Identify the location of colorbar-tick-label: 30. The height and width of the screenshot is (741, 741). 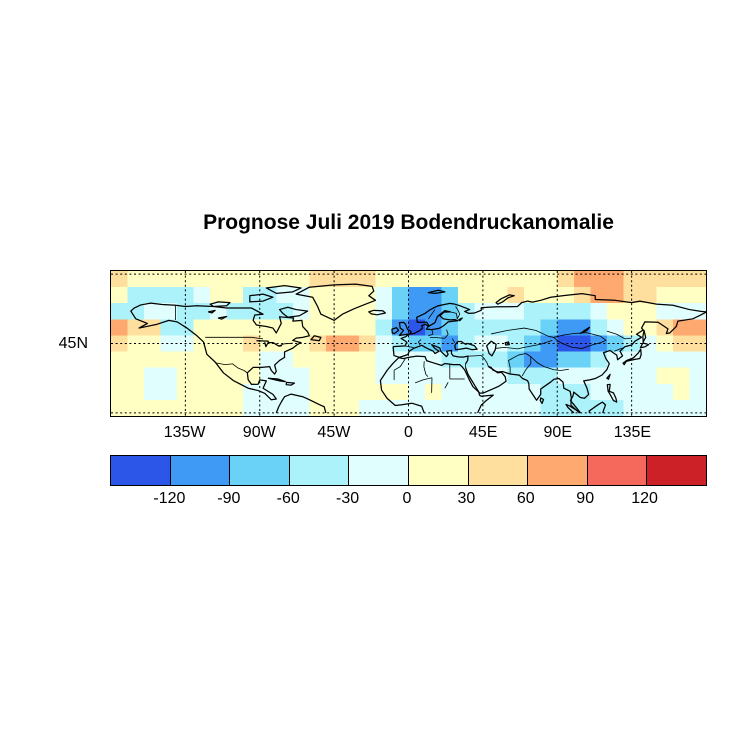
(466, 498).